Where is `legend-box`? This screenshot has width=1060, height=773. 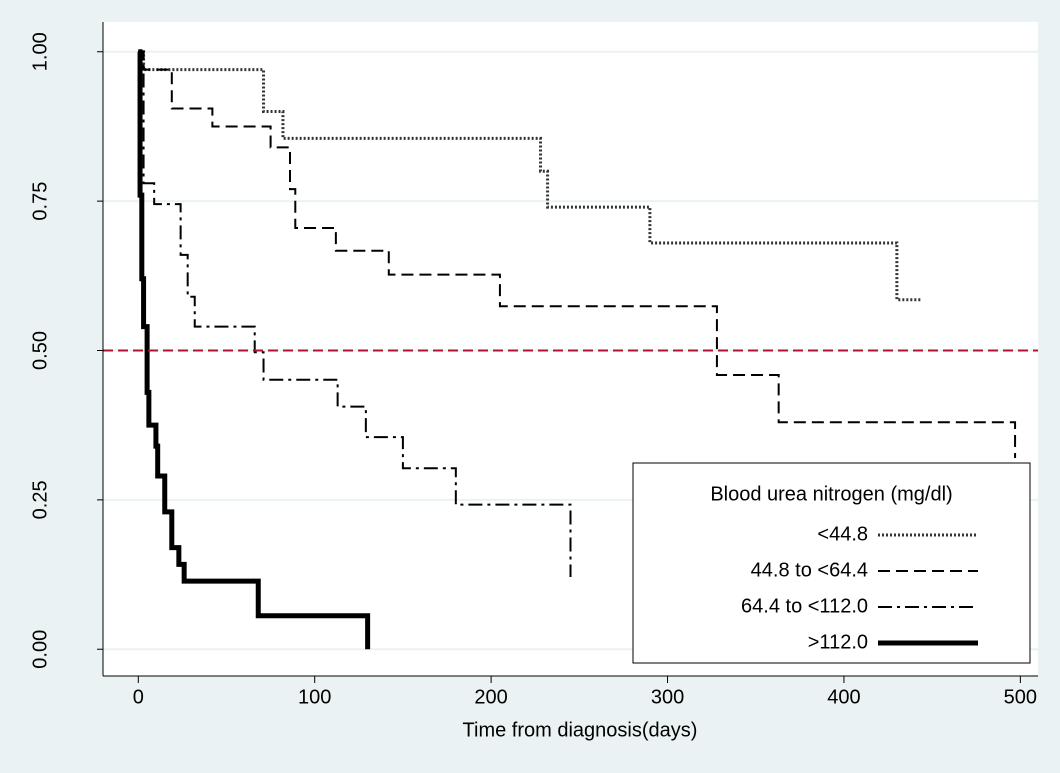
legend-box is located at coordinates (831, 563).